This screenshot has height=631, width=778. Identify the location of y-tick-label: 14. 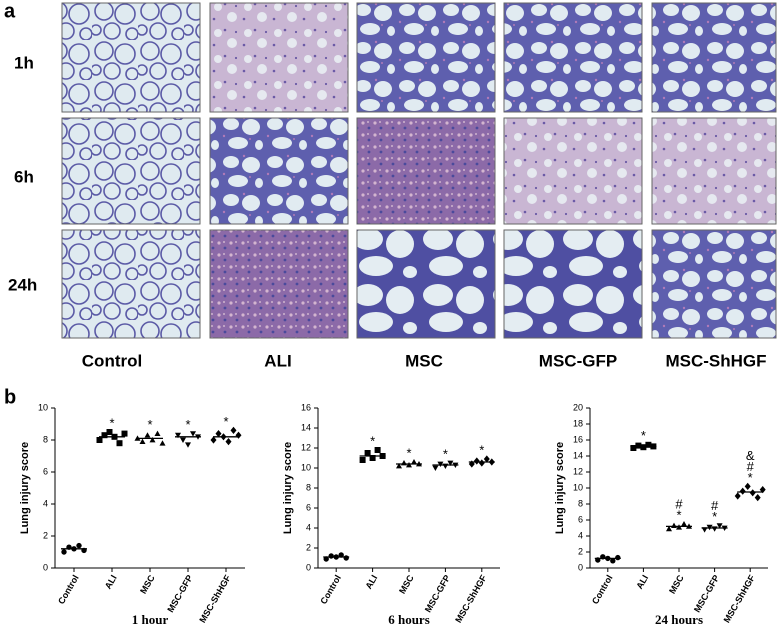
(306, 427).